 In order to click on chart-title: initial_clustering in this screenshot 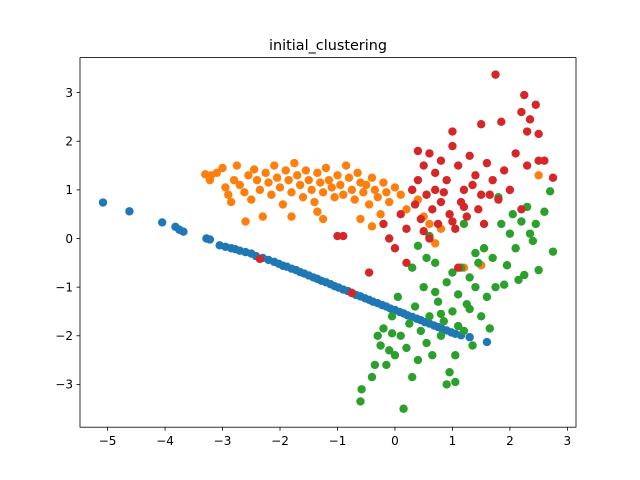, I will do `click(328, 46)`.